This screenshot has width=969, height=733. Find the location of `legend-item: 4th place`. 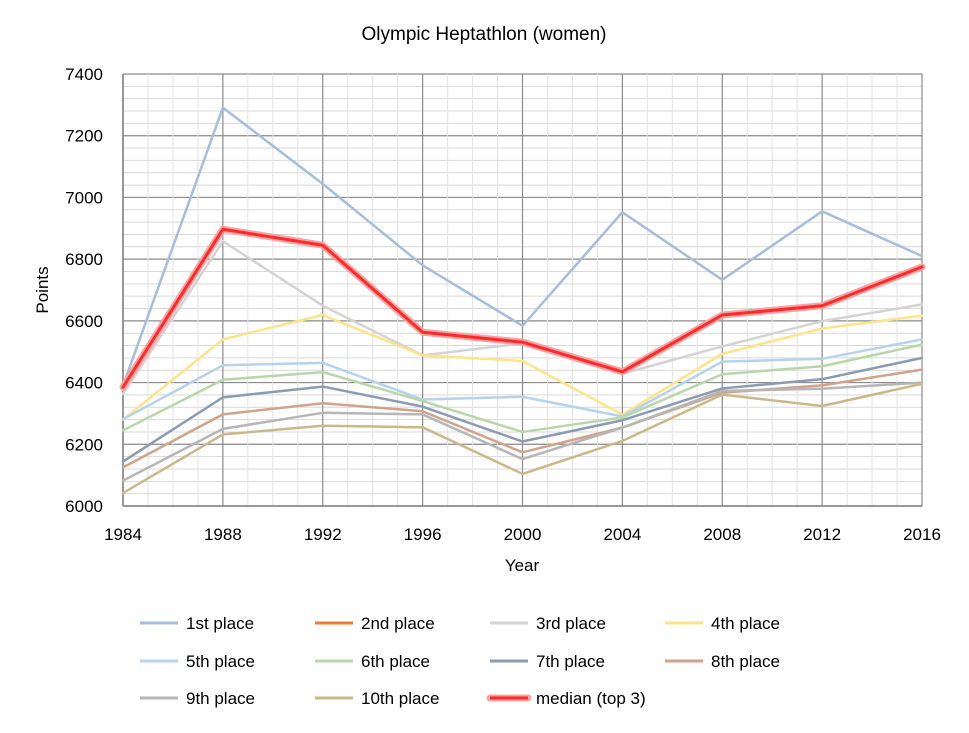

legend-item: 4th place is located at coordinates (722, 623).